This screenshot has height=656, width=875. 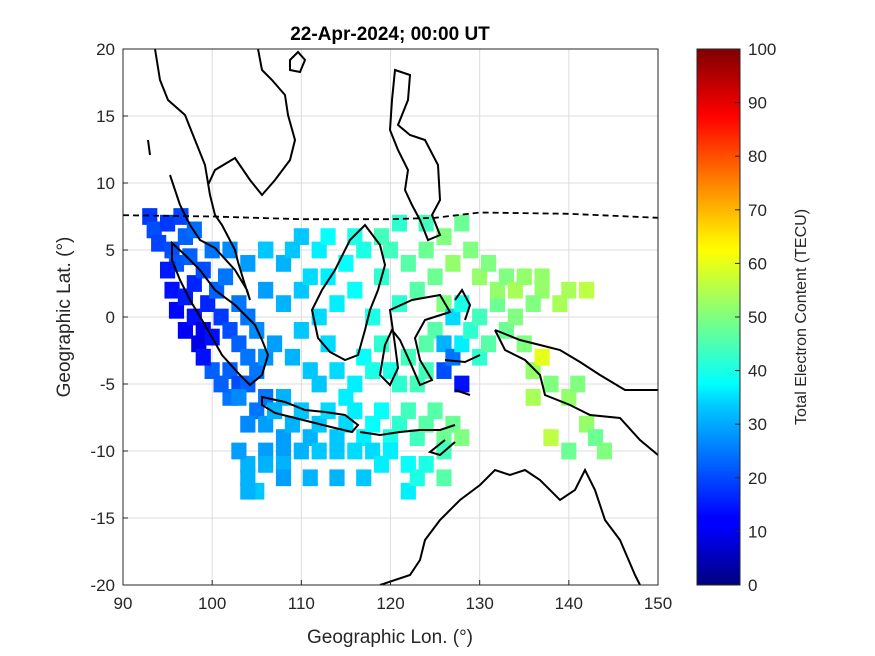 I want to click on colorbar-tick-label: 10, so click(x=757, y=531).